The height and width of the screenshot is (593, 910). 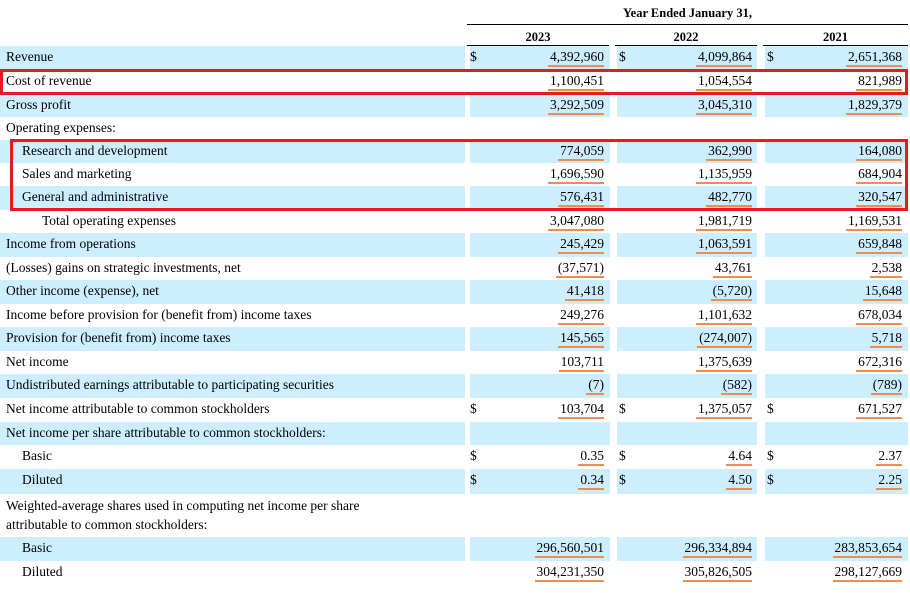 I want to click on value-cell: 1,696,590, so click(x=577, y=173).